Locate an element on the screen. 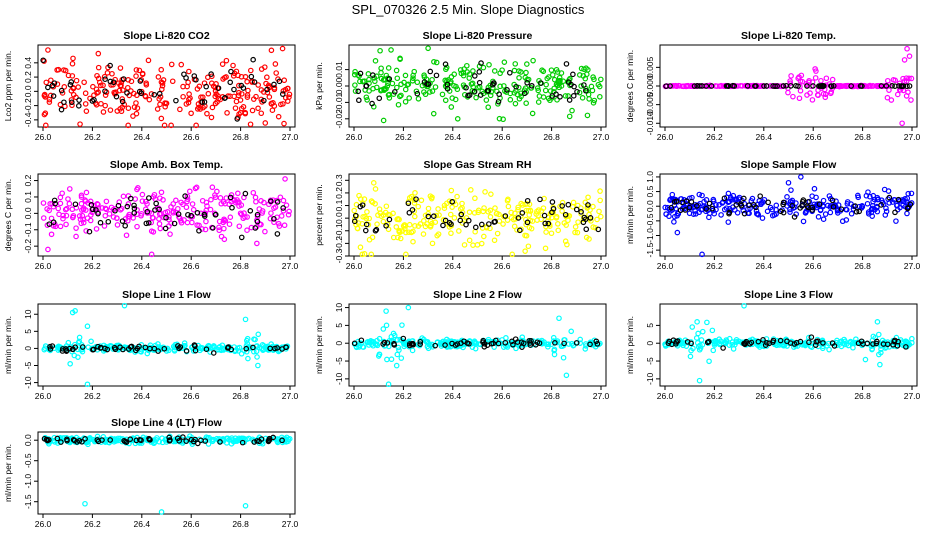  plot-frame is located at coordinates (166, 345).